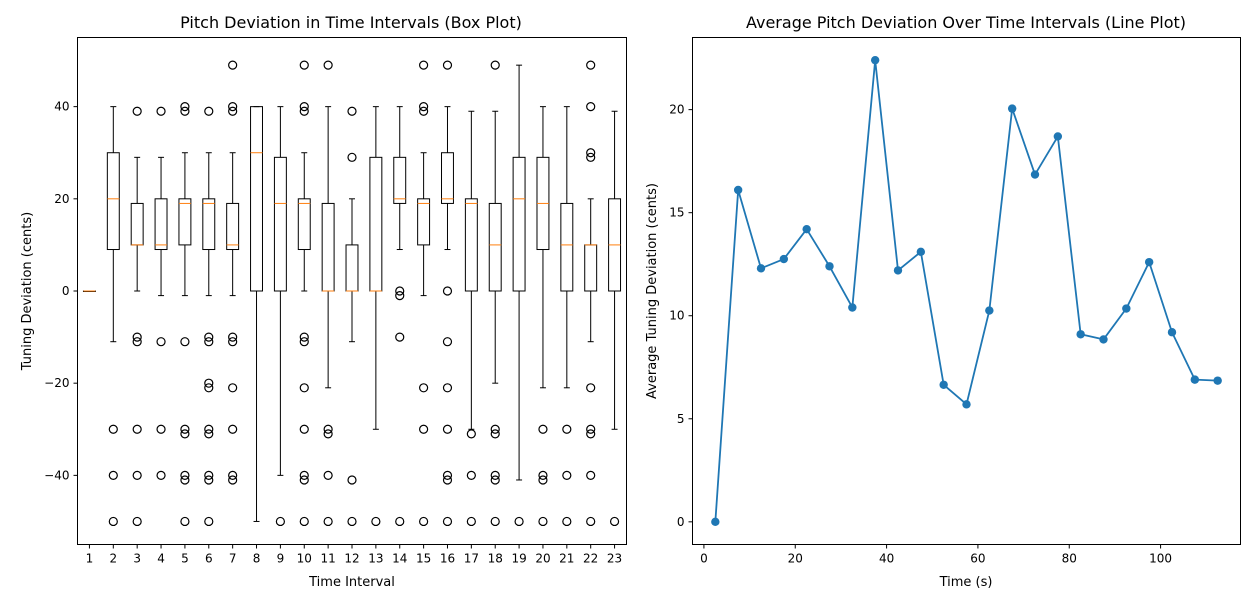 The height and width of the screenshot is (604, 1257). I want to click on line-plot-x-tick-label: 60, so click(977, 559).